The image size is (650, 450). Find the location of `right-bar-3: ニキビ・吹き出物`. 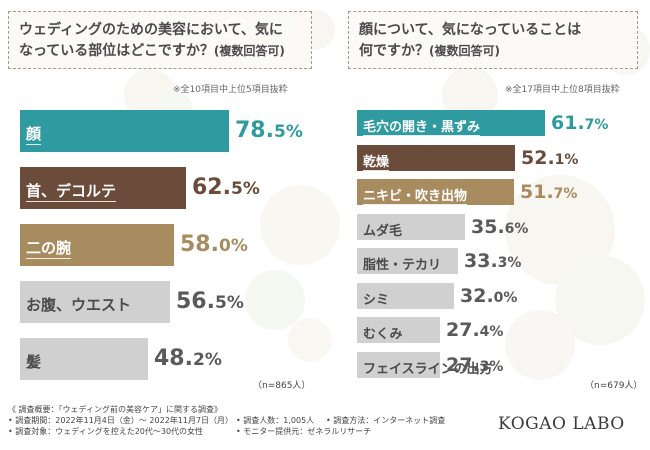

right-bar-3: ニキビ・吹き出物 is located at coordinates (435, 192).